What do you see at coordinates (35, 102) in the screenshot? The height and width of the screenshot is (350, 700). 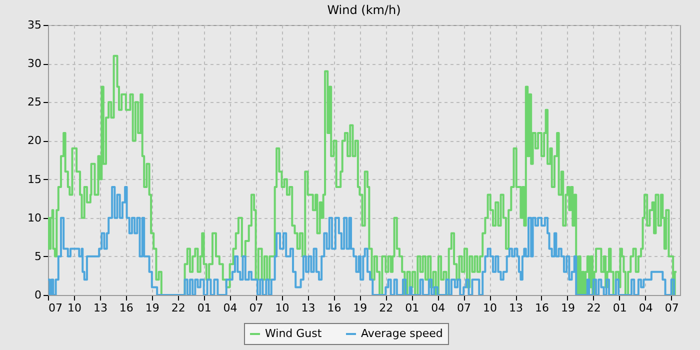 I see `y-tick-label: 25` at bounding box center [35, 102].